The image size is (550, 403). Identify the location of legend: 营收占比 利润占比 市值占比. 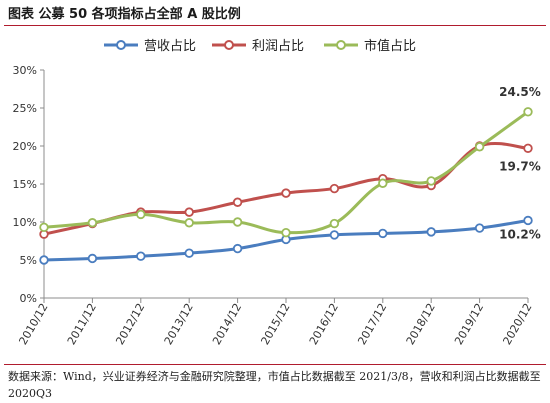
(260, 46).